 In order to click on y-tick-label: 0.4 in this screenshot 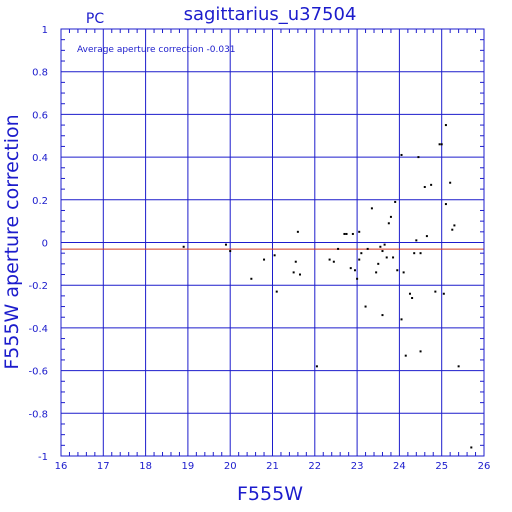, I will do `click(40, 158)`.